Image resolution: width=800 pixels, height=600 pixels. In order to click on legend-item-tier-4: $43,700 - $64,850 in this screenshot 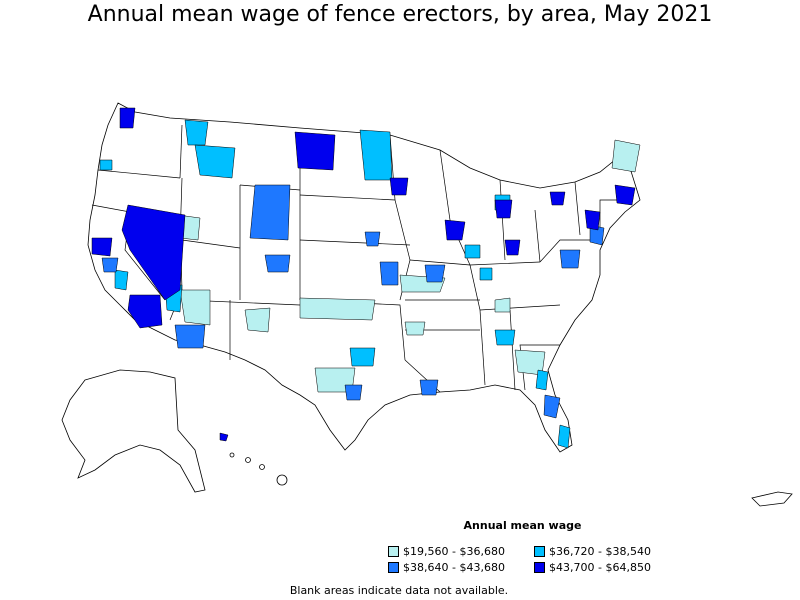, I will do `click(592, 567)`.